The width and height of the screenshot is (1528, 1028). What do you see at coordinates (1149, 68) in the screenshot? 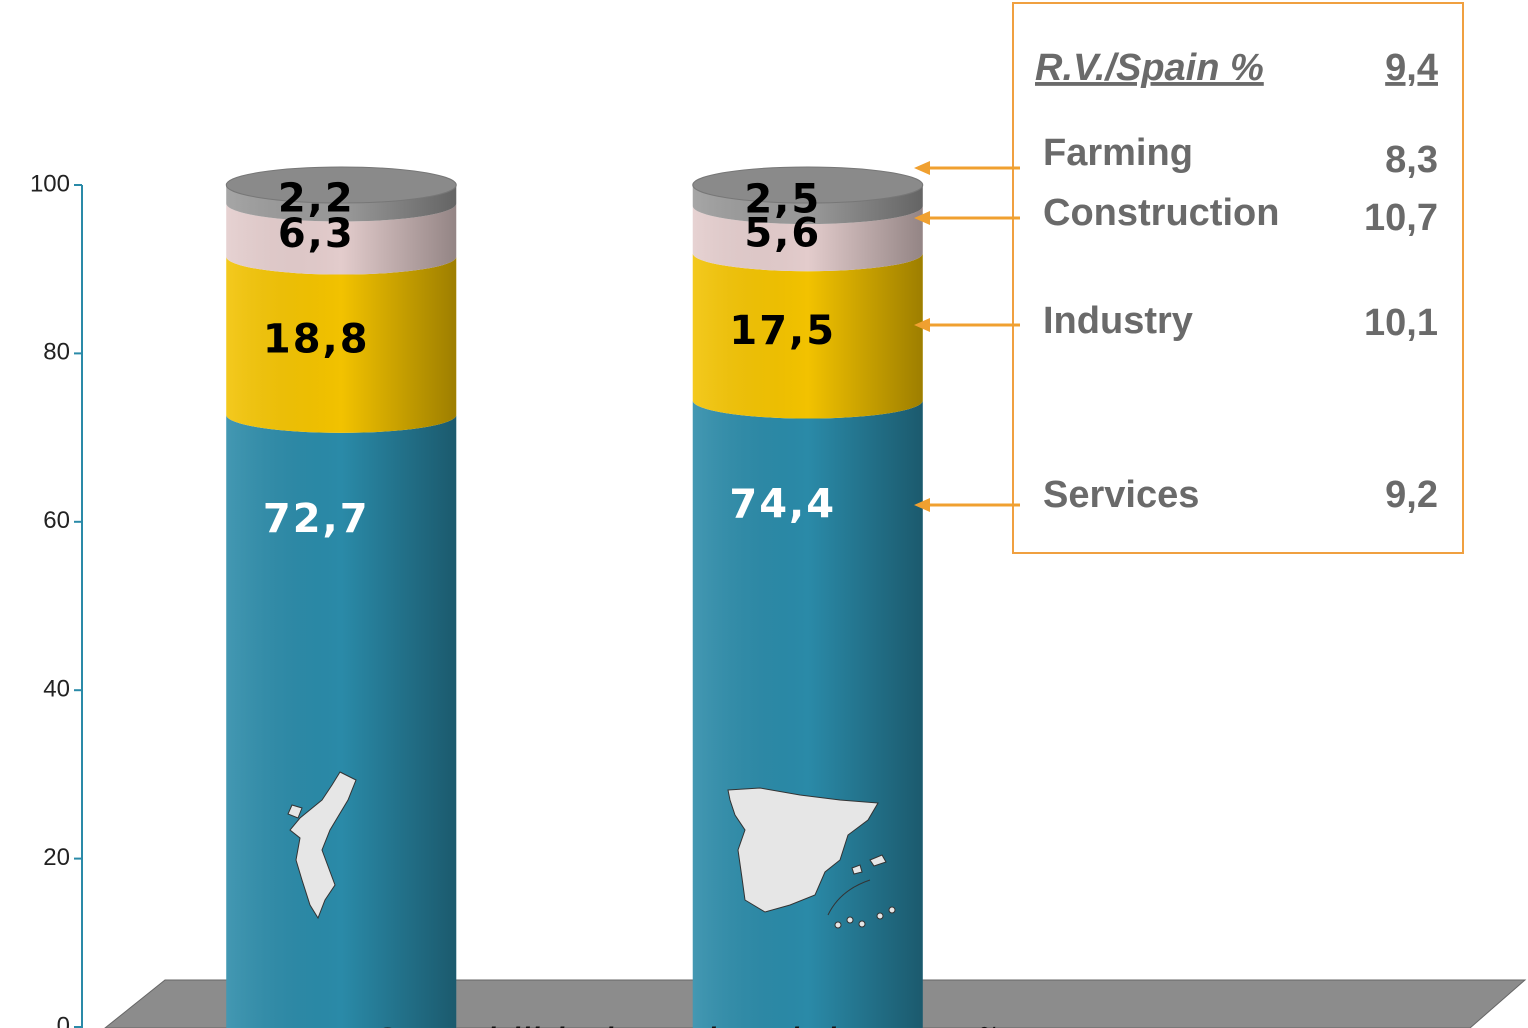
I see `ratio-title: R.V./Spain %` at bounding box center [1149, 68].